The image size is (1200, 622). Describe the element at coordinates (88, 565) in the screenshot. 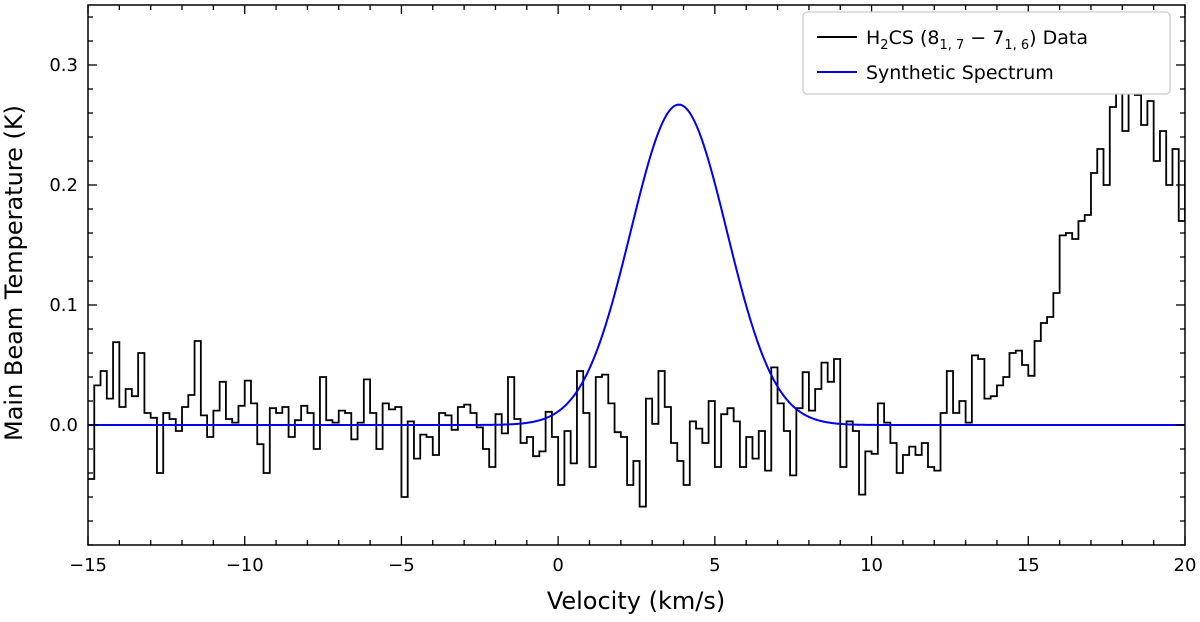

I see `x-tick-label: −15` at that location.